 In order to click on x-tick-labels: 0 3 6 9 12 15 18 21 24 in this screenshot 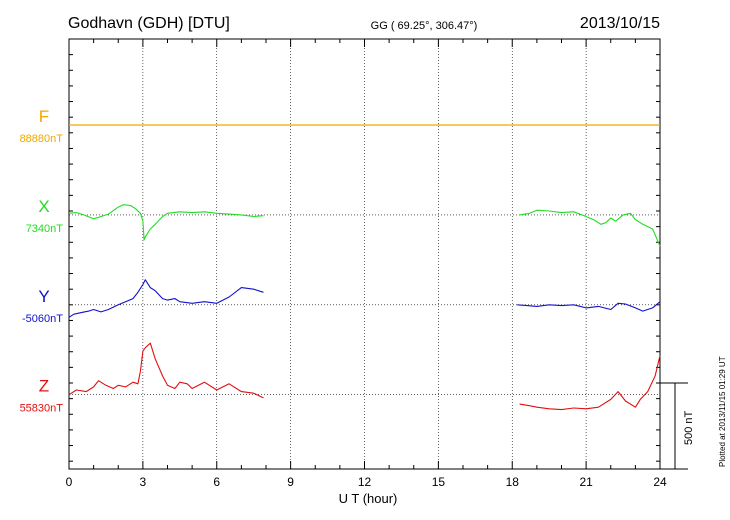, I will do `click(366, 482)`.